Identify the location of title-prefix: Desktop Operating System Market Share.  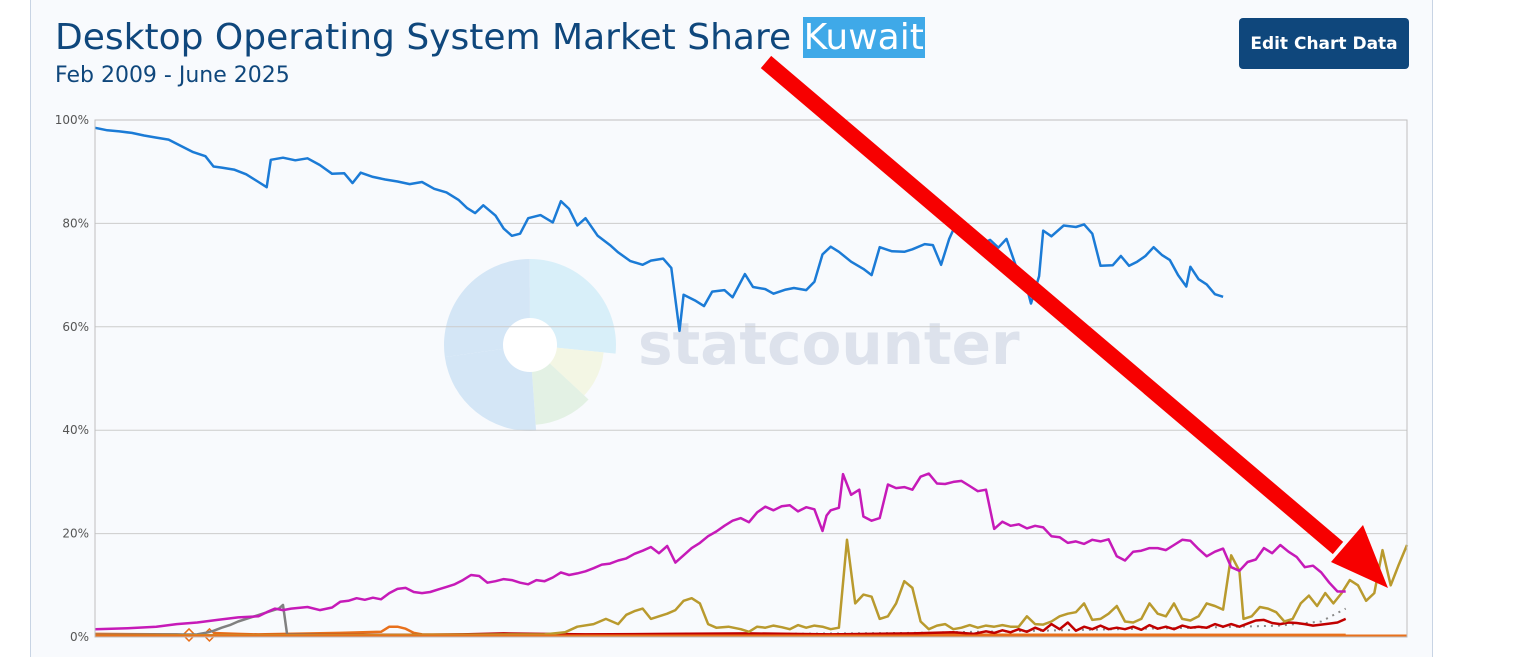
(423, 37).